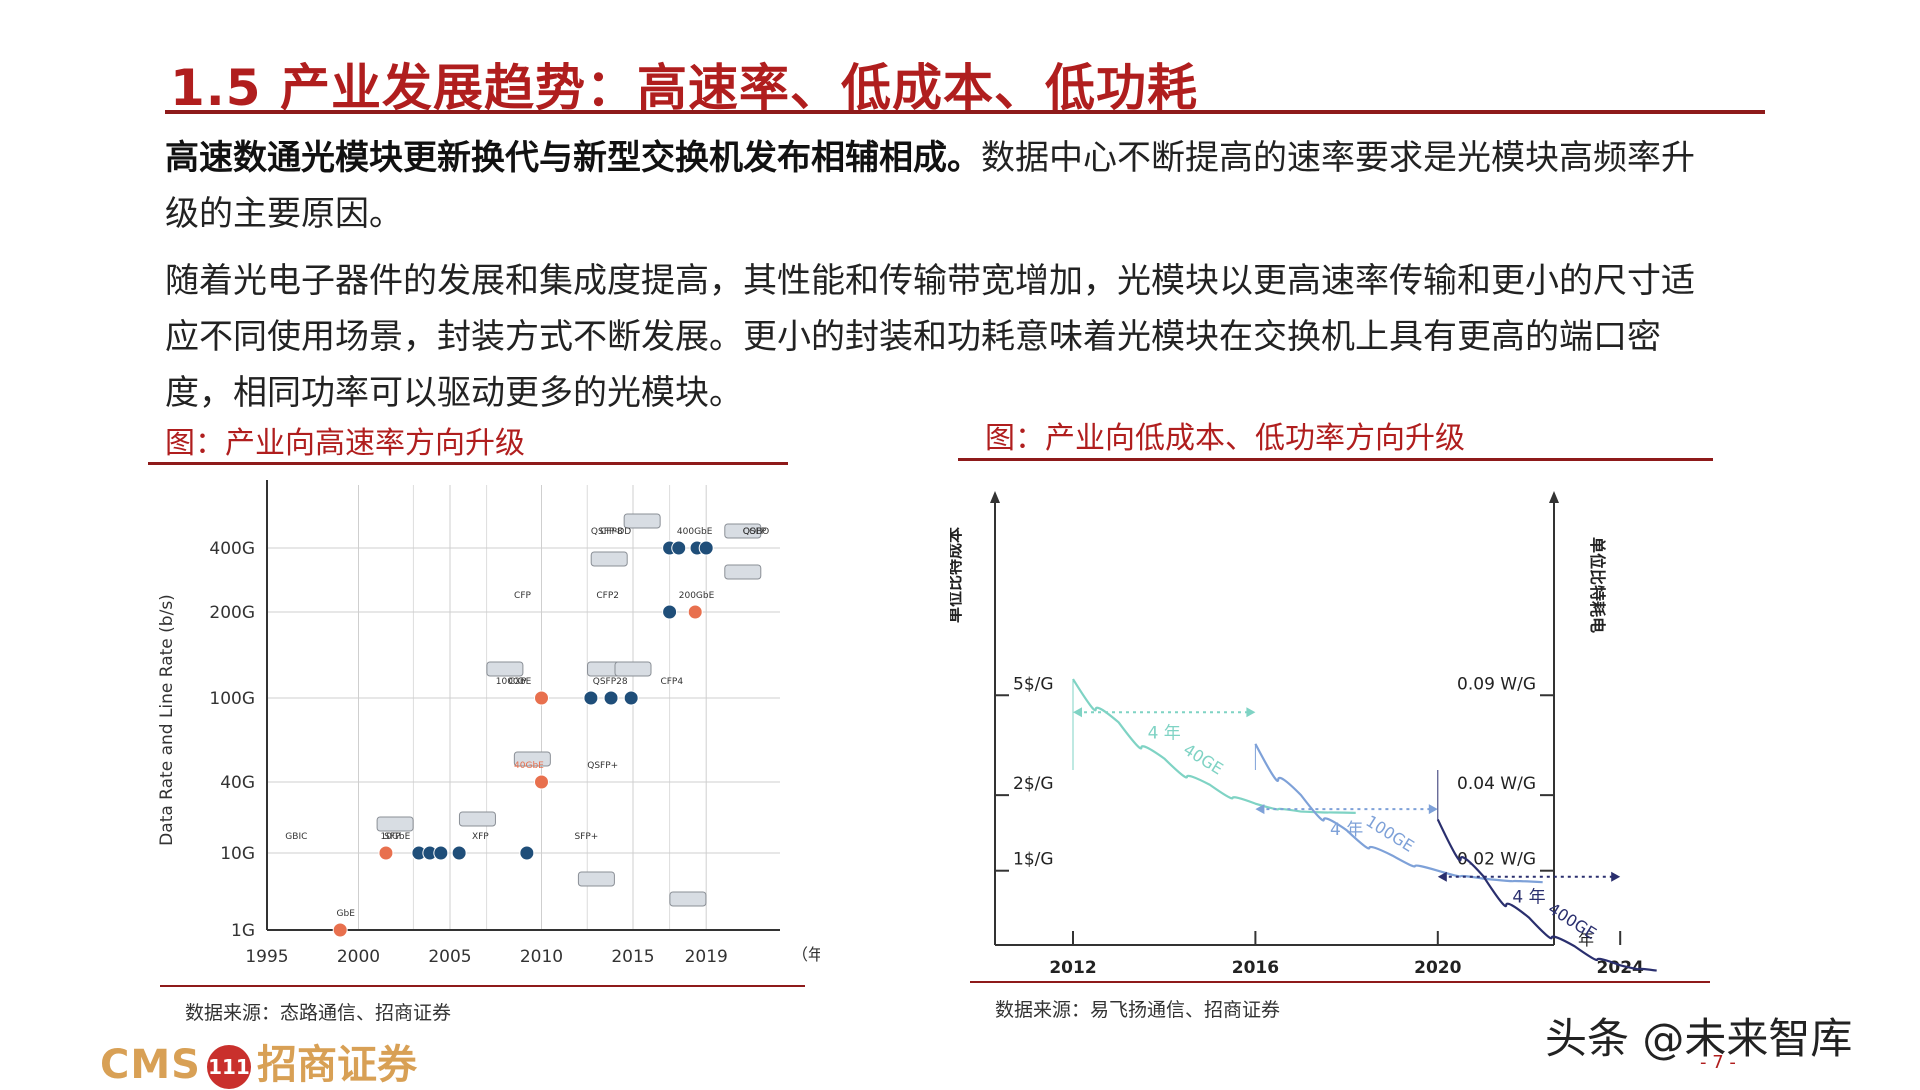 This screenshot has width=1920, height=1090. I want to click on series-line-400GE, so click(1546, 895).